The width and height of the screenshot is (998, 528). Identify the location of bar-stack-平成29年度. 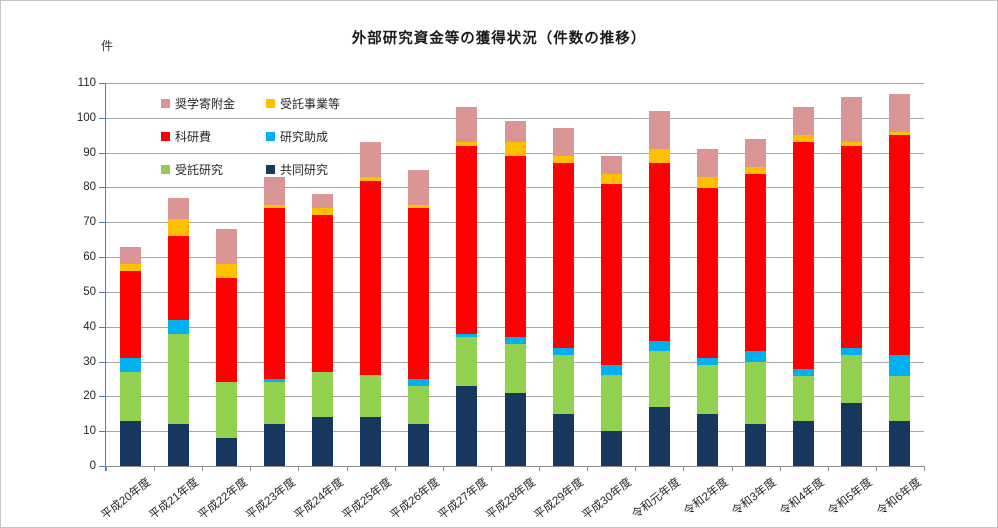
(563, 297).